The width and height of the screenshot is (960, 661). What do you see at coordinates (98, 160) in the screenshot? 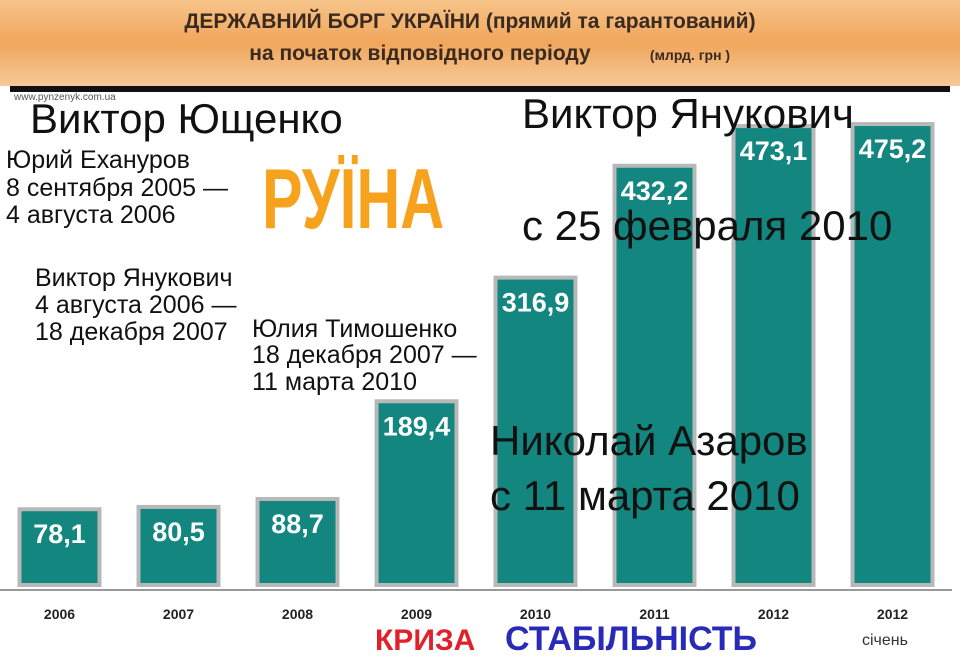
I see `annotation: Юрий Ехануров` at bounding box center [98, 160].